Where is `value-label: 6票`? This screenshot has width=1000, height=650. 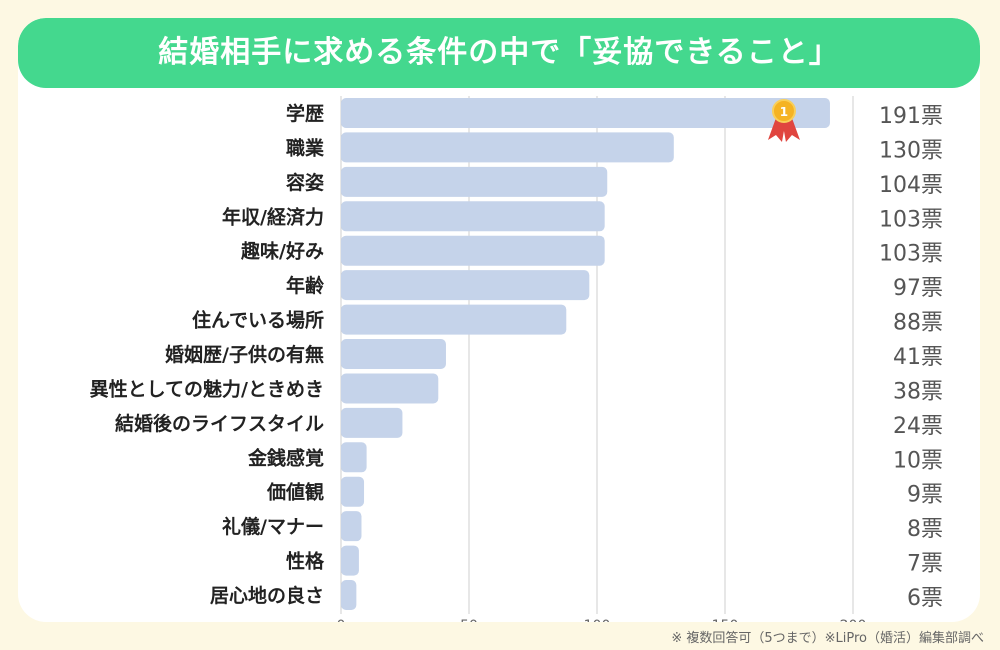 value-label: 6票 is located at coordinates (925, 598).